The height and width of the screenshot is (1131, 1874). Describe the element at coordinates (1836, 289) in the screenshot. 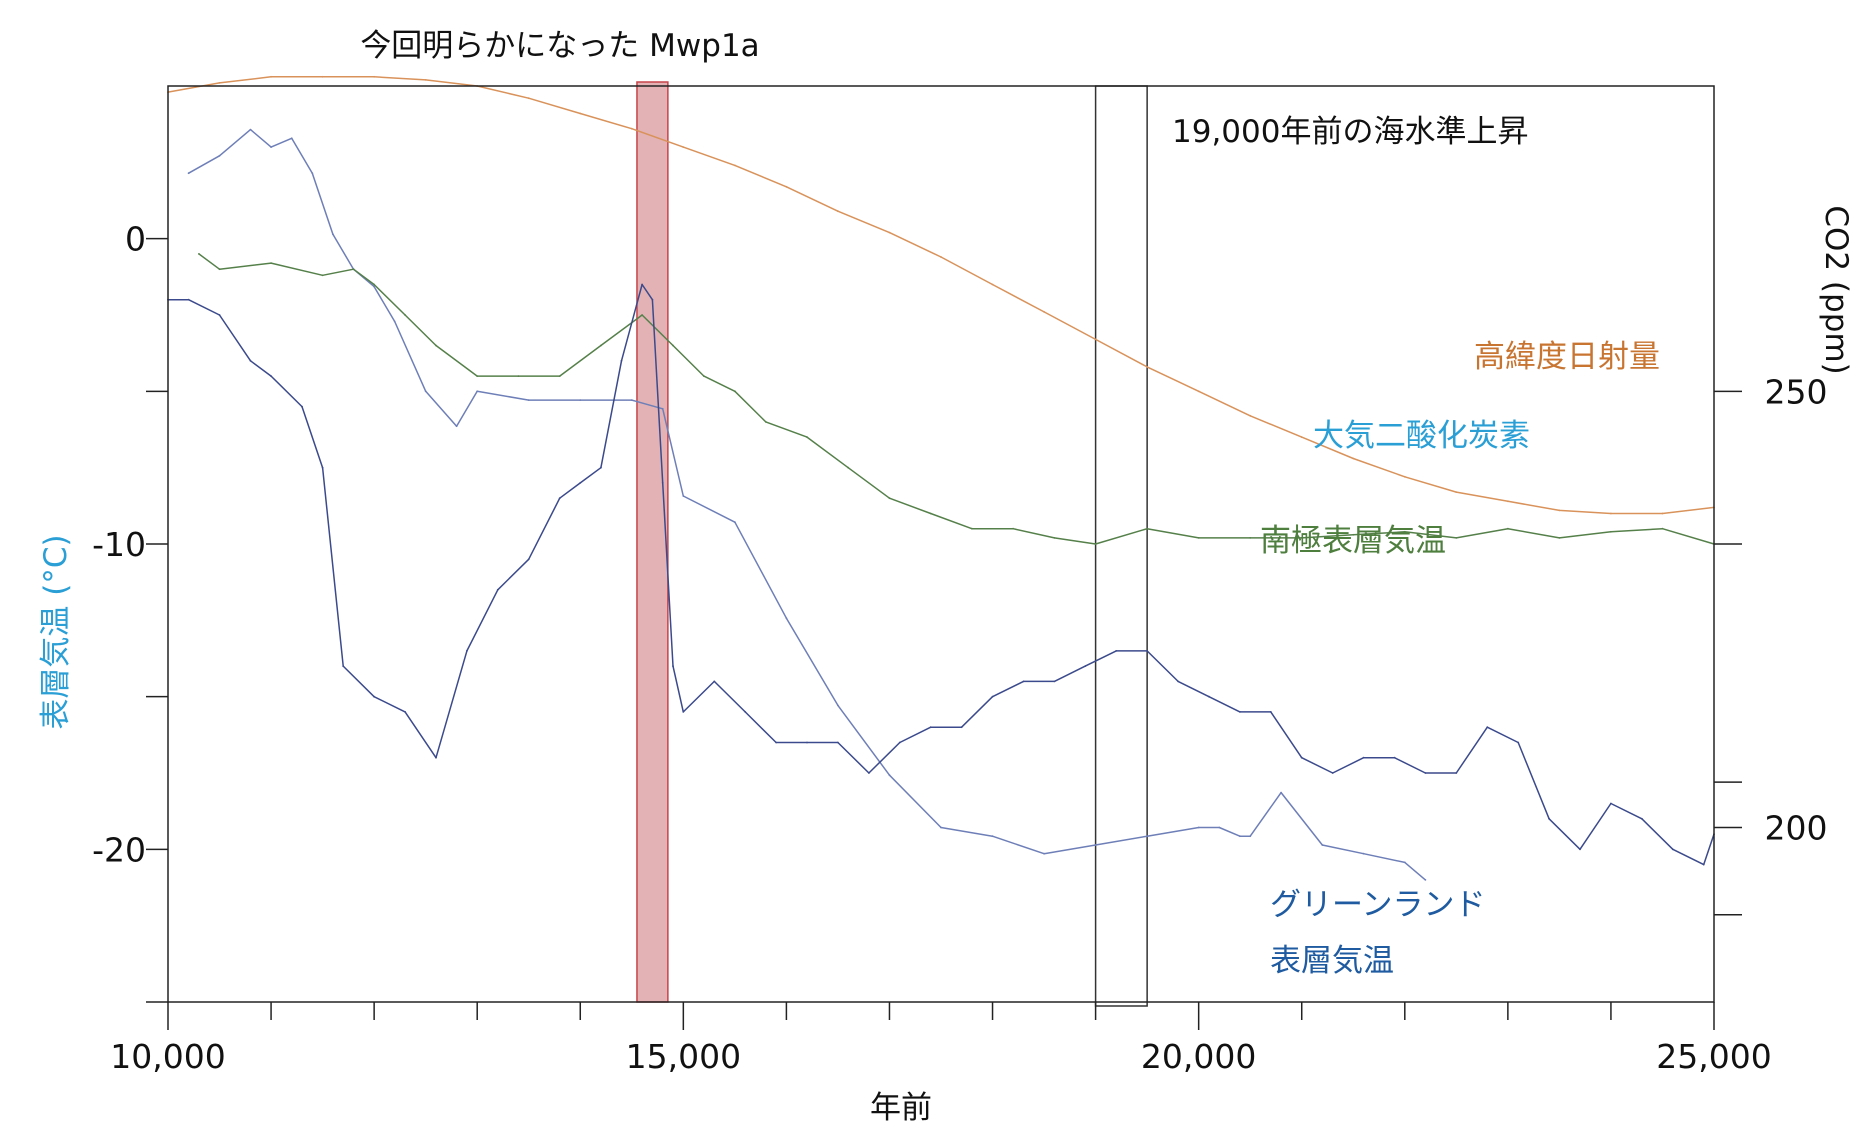

I see `y-right-axis-label: CO2 (ppm)` at that location.